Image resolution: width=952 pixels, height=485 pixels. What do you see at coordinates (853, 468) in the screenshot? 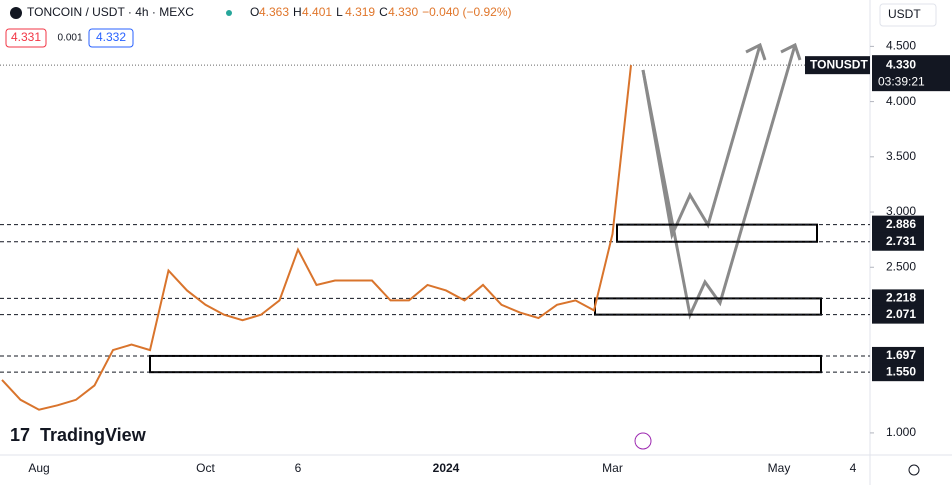
I see `x-tick-label: 4` at bounding box center [853, 468].